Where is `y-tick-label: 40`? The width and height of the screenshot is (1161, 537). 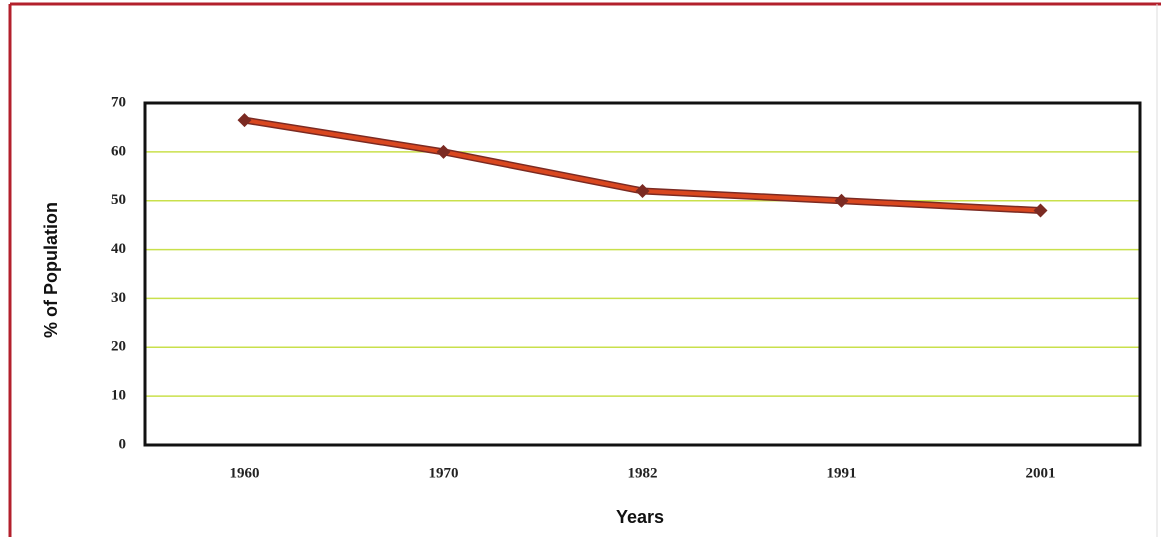 y-tick-label: 40 is located at coordinates (118, 249).